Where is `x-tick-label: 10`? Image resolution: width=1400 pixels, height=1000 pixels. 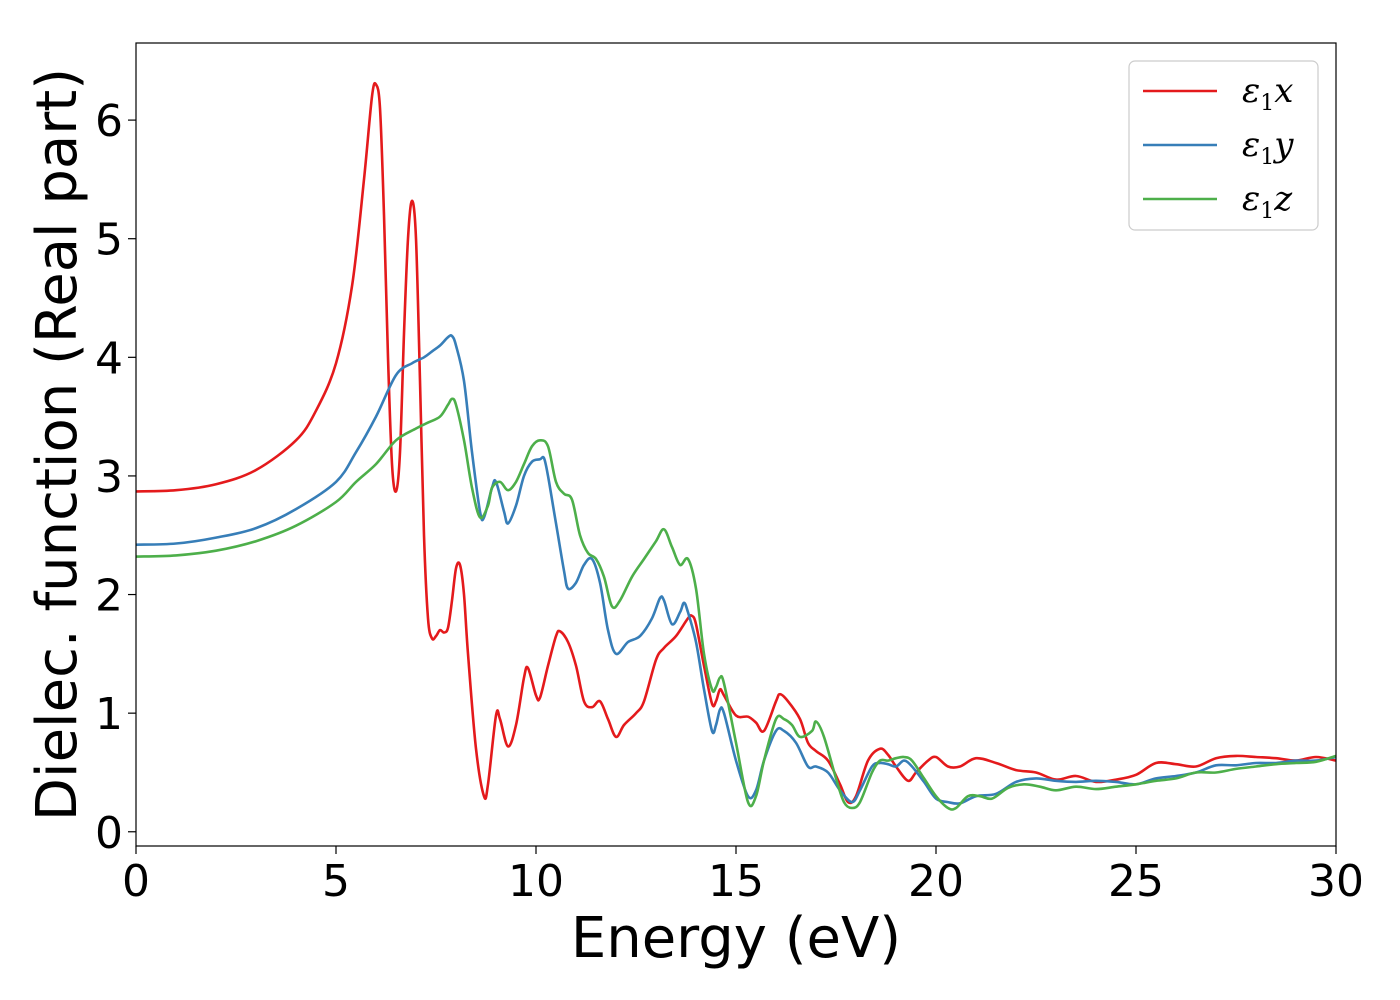 x-tick-label: 10 is located at coordinates (536, 881).